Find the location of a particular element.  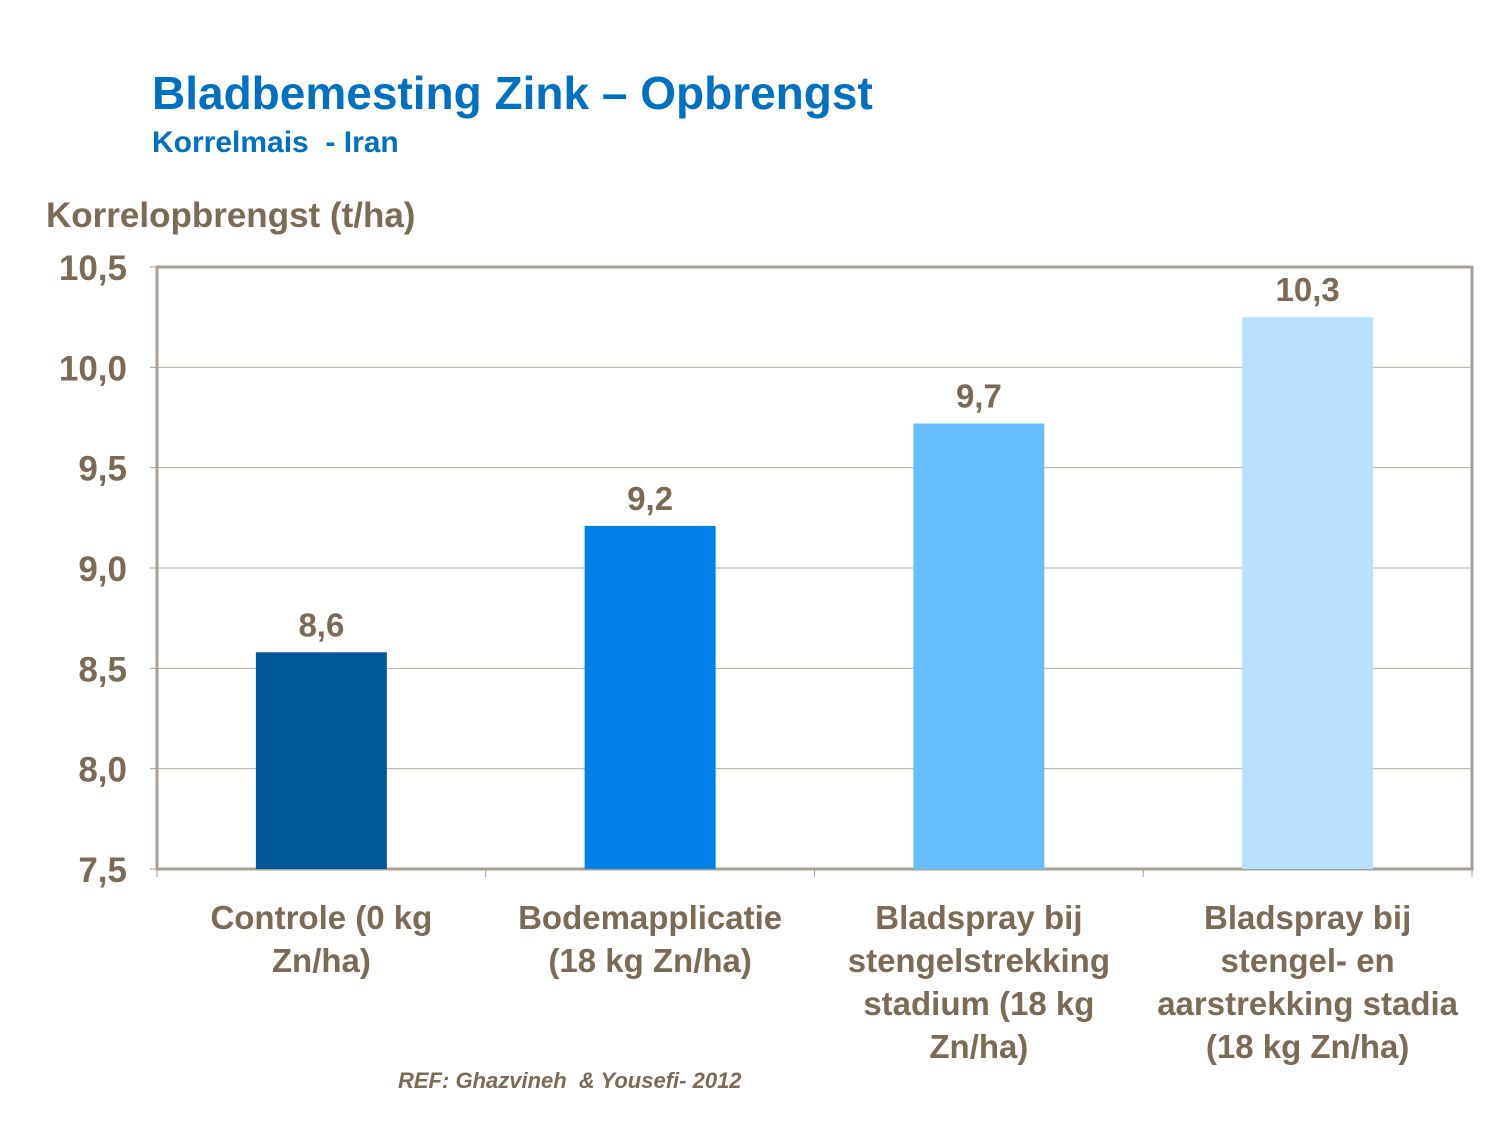

reference-note: REF: Ghazvineh & Yousefi- 2012 is located at coordinates (570, 1080).